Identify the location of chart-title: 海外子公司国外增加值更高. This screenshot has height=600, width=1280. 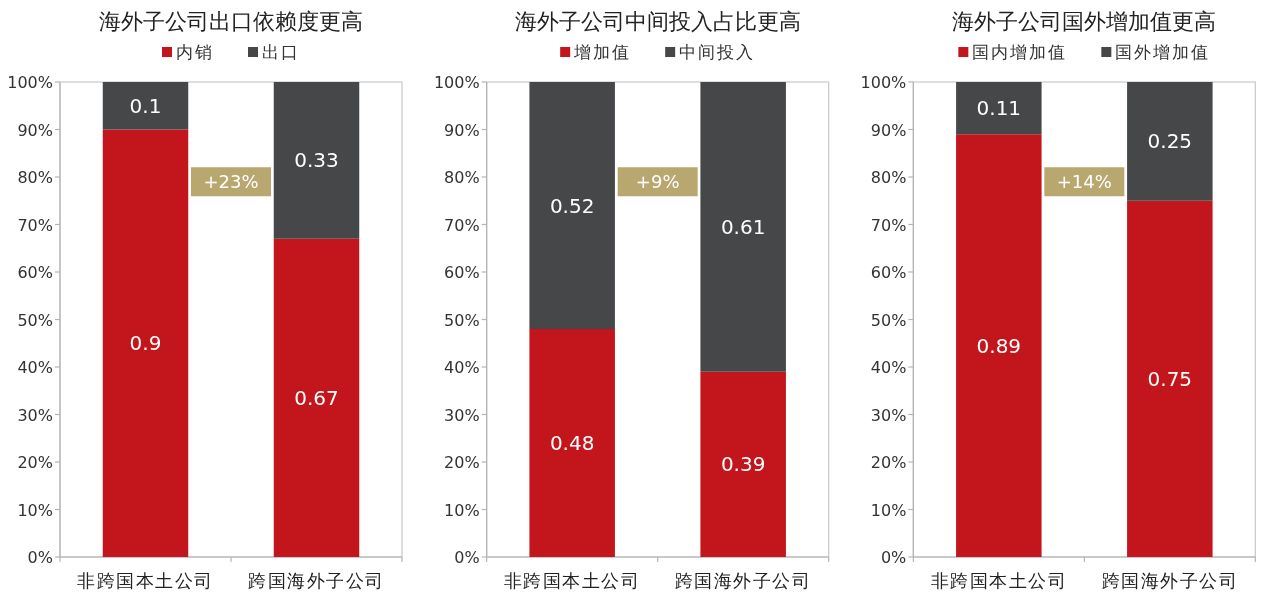
(1084, 21).